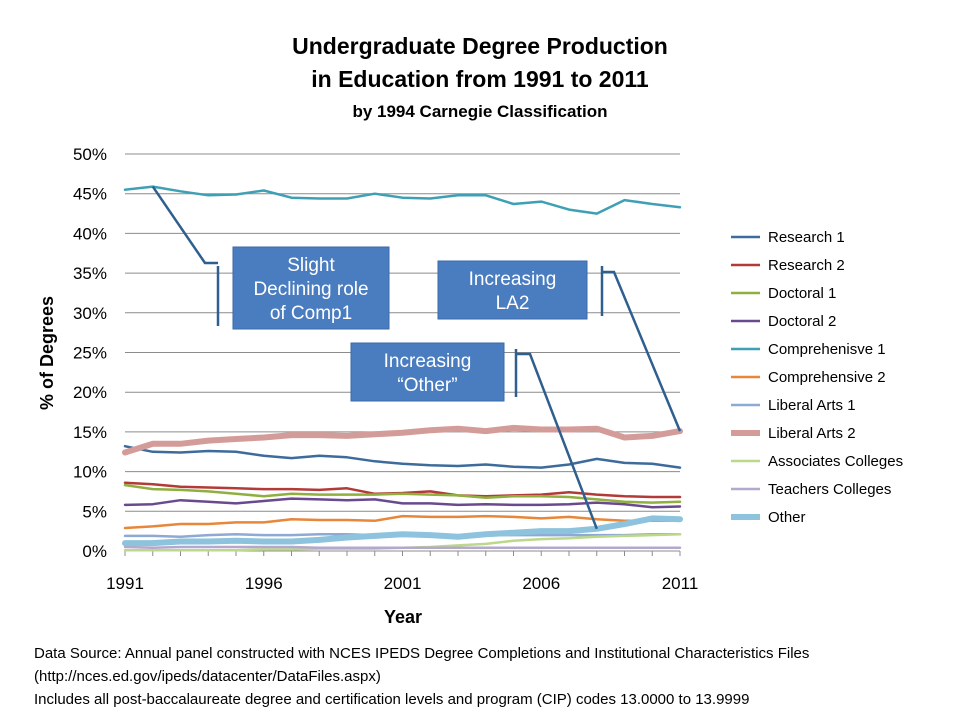 The width and height of the screenshot is (960, 720). What do you see at coordinates (264, 583) in the screenshot?
I see `x-tick-label: 1996` at bounding box center [264, 583].